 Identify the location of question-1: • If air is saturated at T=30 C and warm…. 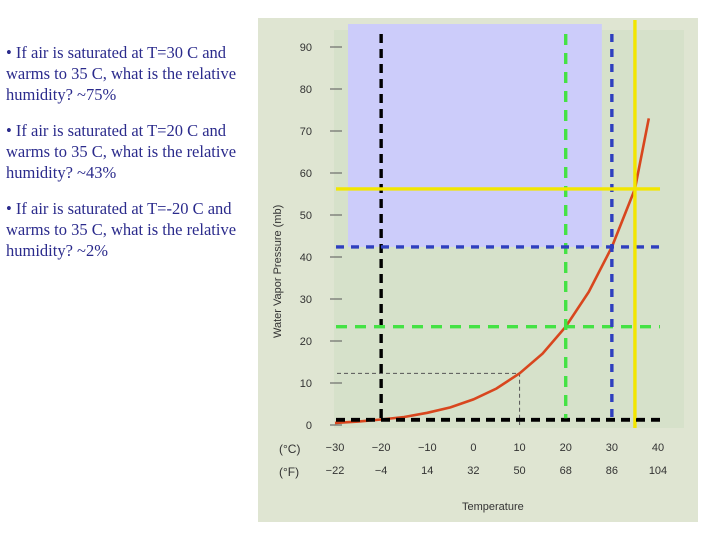
(121, 73).